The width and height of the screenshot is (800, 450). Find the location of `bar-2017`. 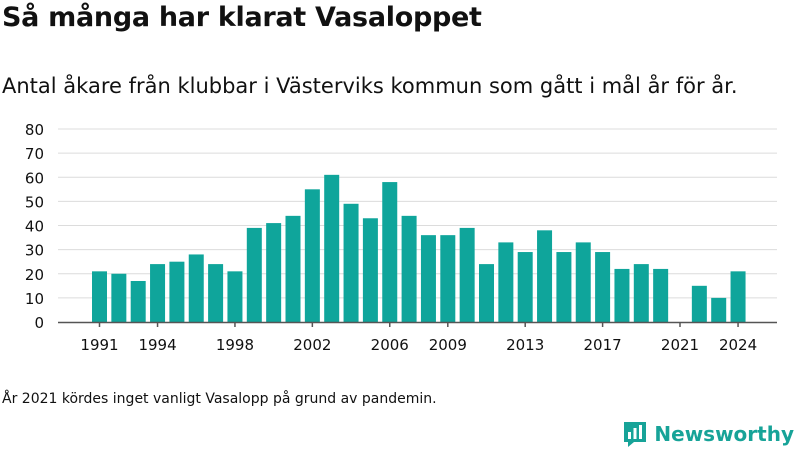

bar-2017 is located at coordinates (603, 287).